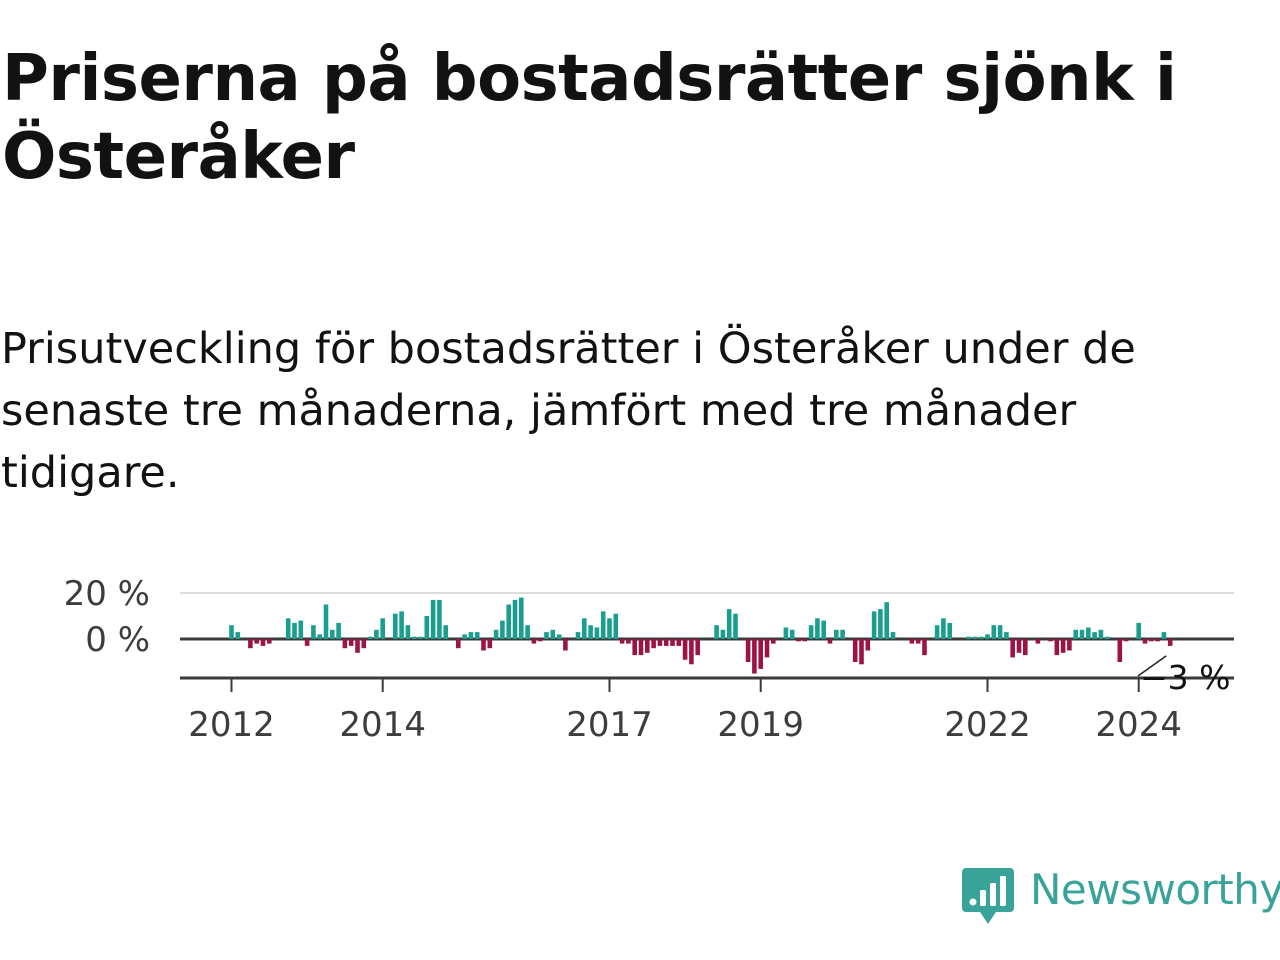 Image resolution: width=1280 pixels, height=960 pixels. I want to click on x-tick-label: 2022, so click(987, 725).